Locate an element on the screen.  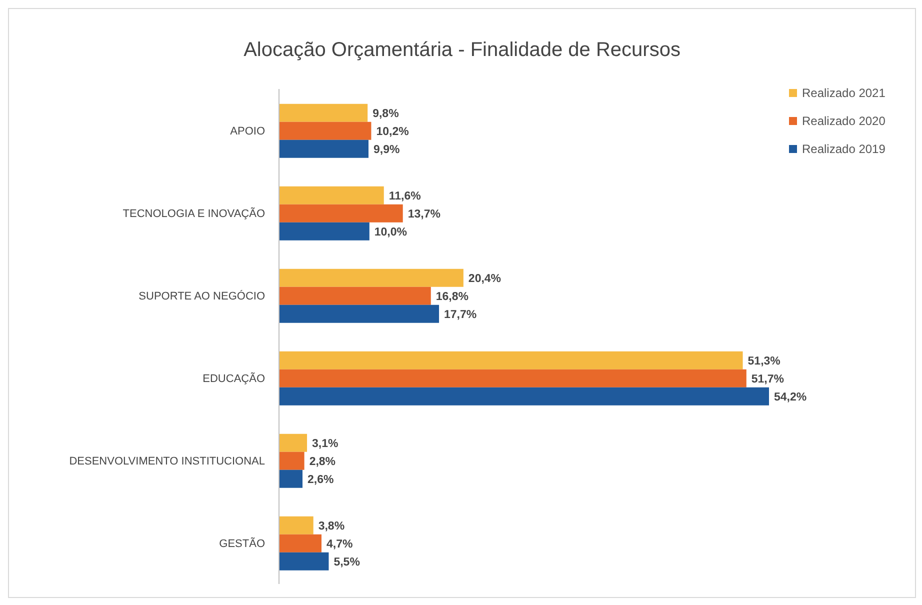
data-label: 17,7% is located at coordinates (460, 314).